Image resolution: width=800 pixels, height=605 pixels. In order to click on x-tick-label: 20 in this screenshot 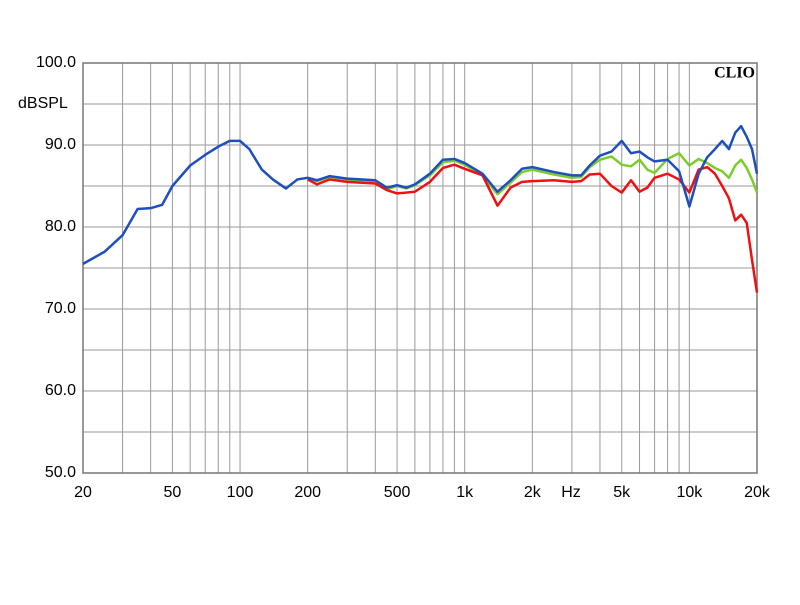, I will do `click(83, 492)`.